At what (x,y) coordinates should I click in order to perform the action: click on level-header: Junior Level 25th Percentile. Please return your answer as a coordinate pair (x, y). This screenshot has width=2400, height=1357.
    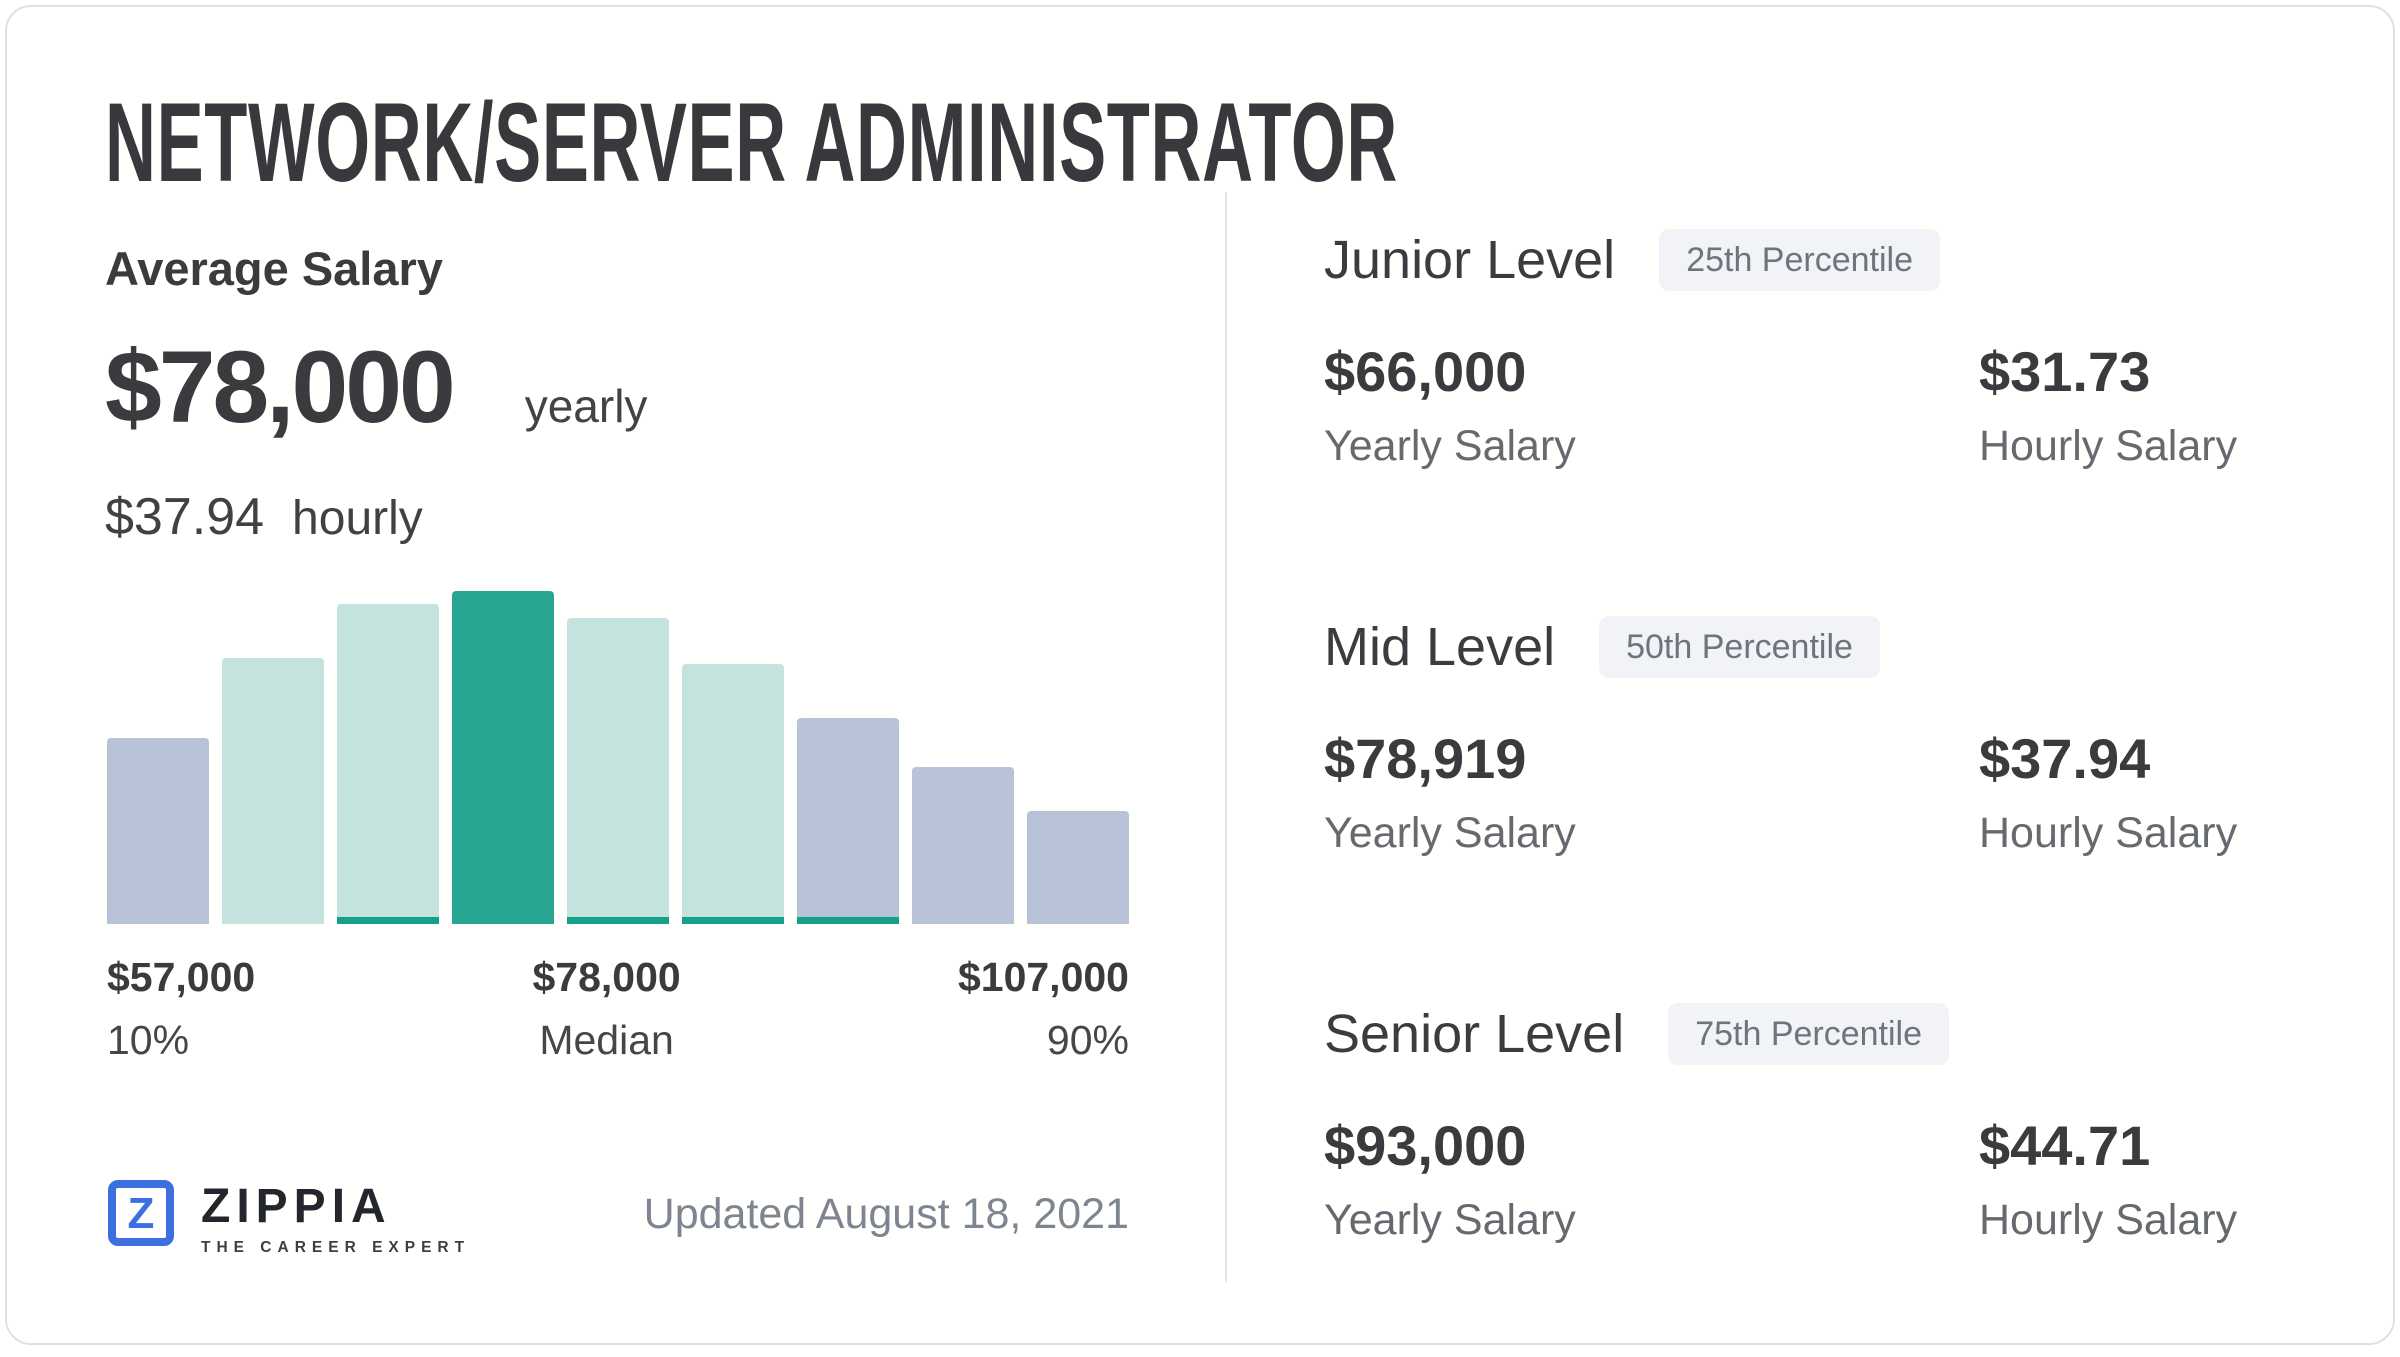
    Looking at the image, I should click on (1832, 260).